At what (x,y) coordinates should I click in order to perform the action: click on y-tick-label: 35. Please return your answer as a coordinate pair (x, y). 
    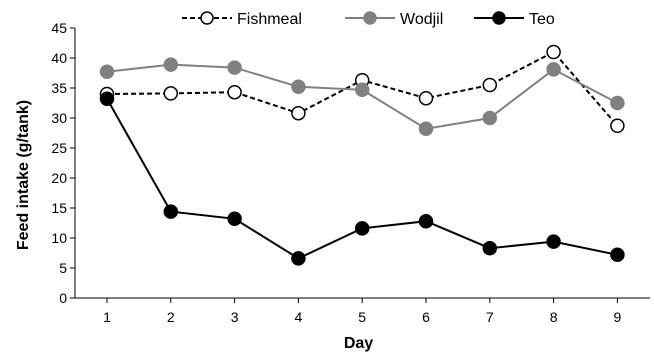
    Looking at the image, I should click on (59, 88).